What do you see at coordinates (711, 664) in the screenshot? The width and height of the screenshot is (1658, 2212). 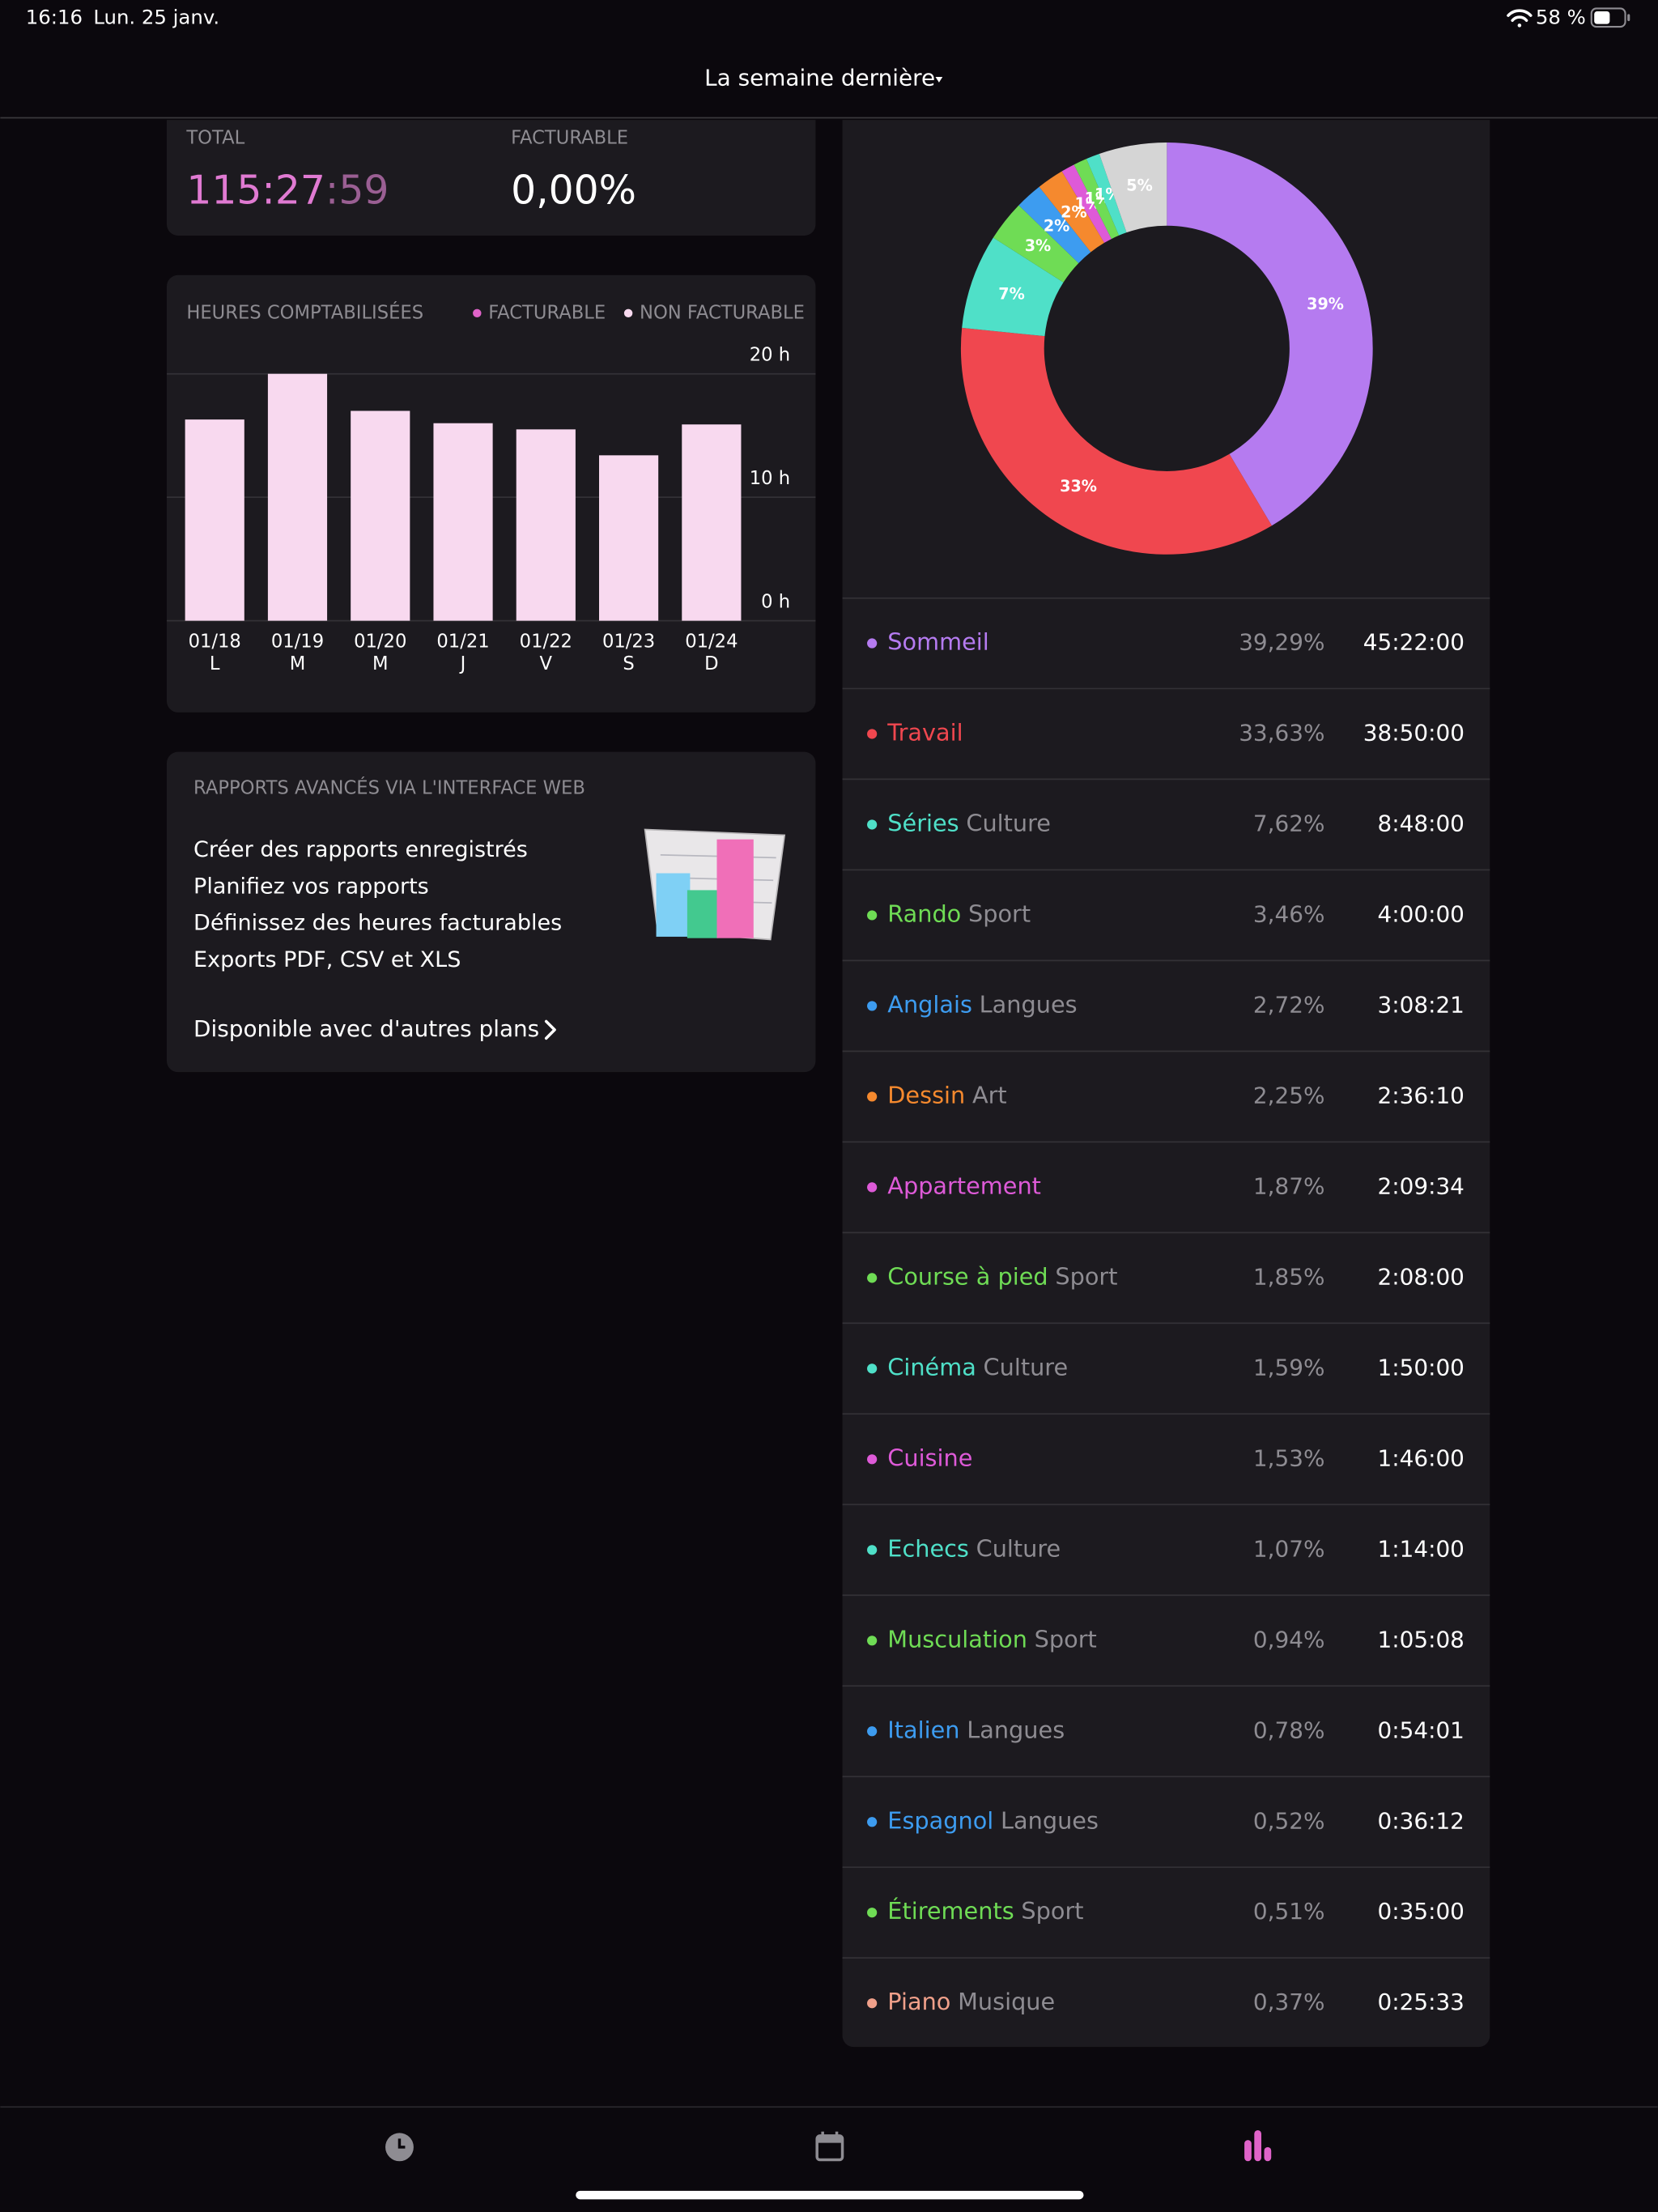 I see `x-day-label: D` at bounding box center [711, 664].